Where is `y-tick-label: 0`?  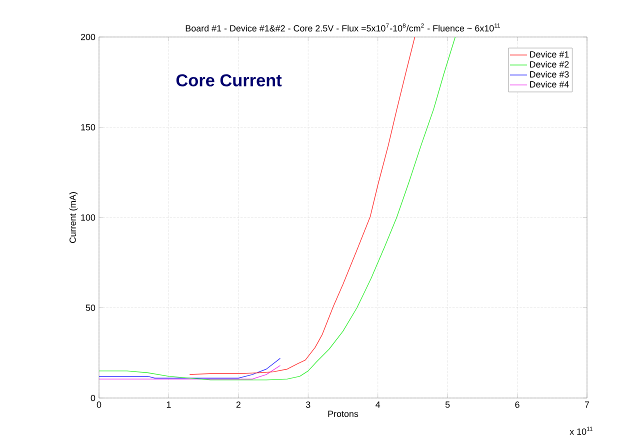 y-tick-label: 0 is located at coordinates (93, 398).